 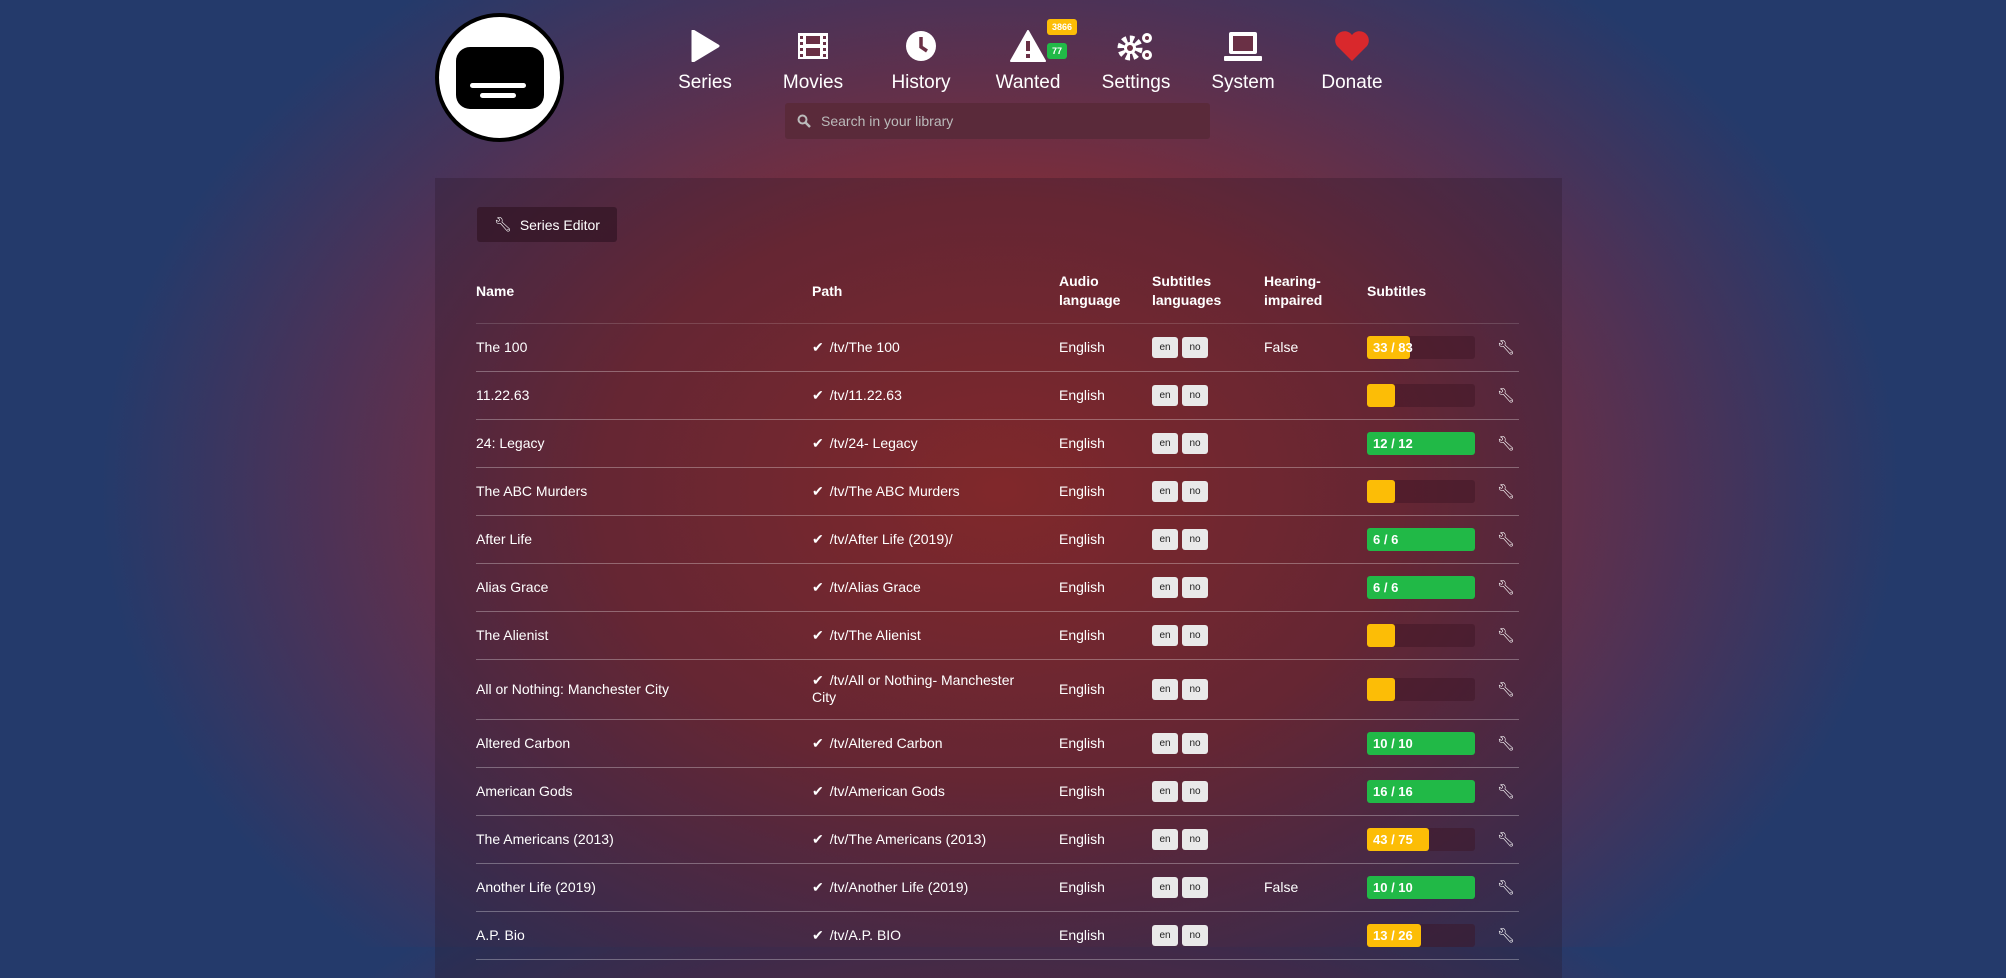 I want to click on play-icon, so click(x=705, y=46).